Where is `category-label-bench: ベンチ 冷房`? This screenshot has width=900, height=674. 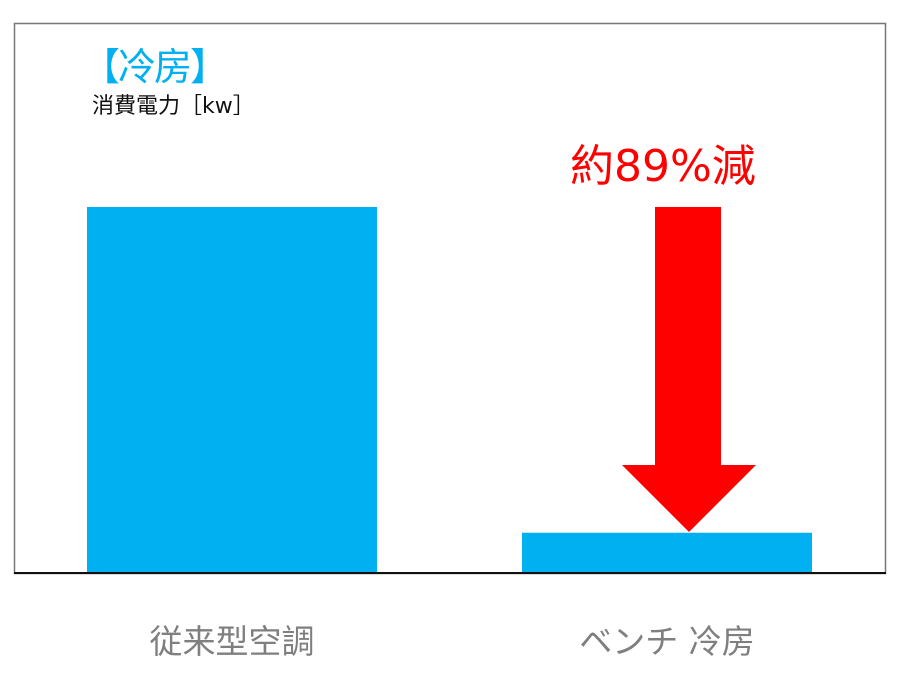
category-label-bench: ベンチ 冷房 is located at coordinates (667, 641).